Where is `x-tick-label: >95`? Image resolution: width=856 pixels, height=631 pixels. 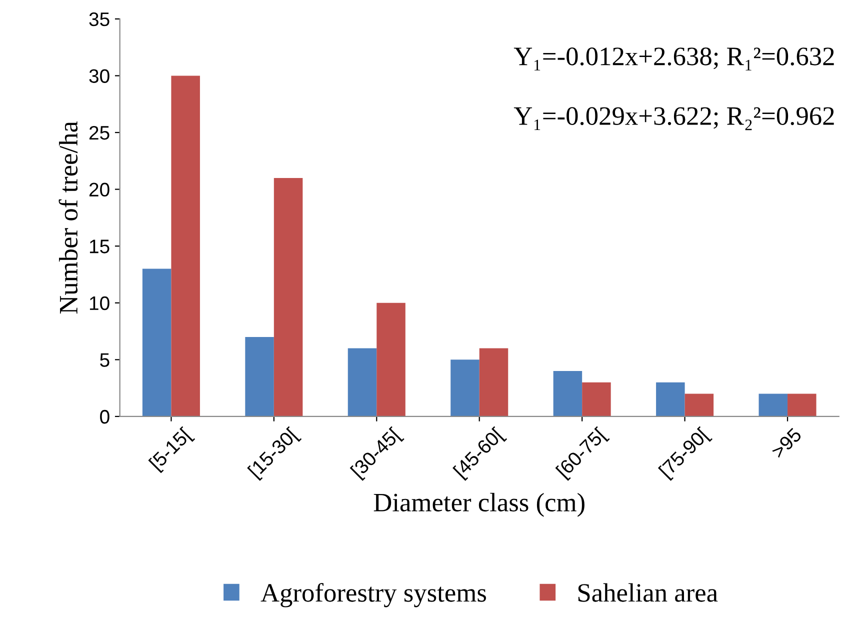
x-tick-label: >95 is located at coordinates (786, 443).